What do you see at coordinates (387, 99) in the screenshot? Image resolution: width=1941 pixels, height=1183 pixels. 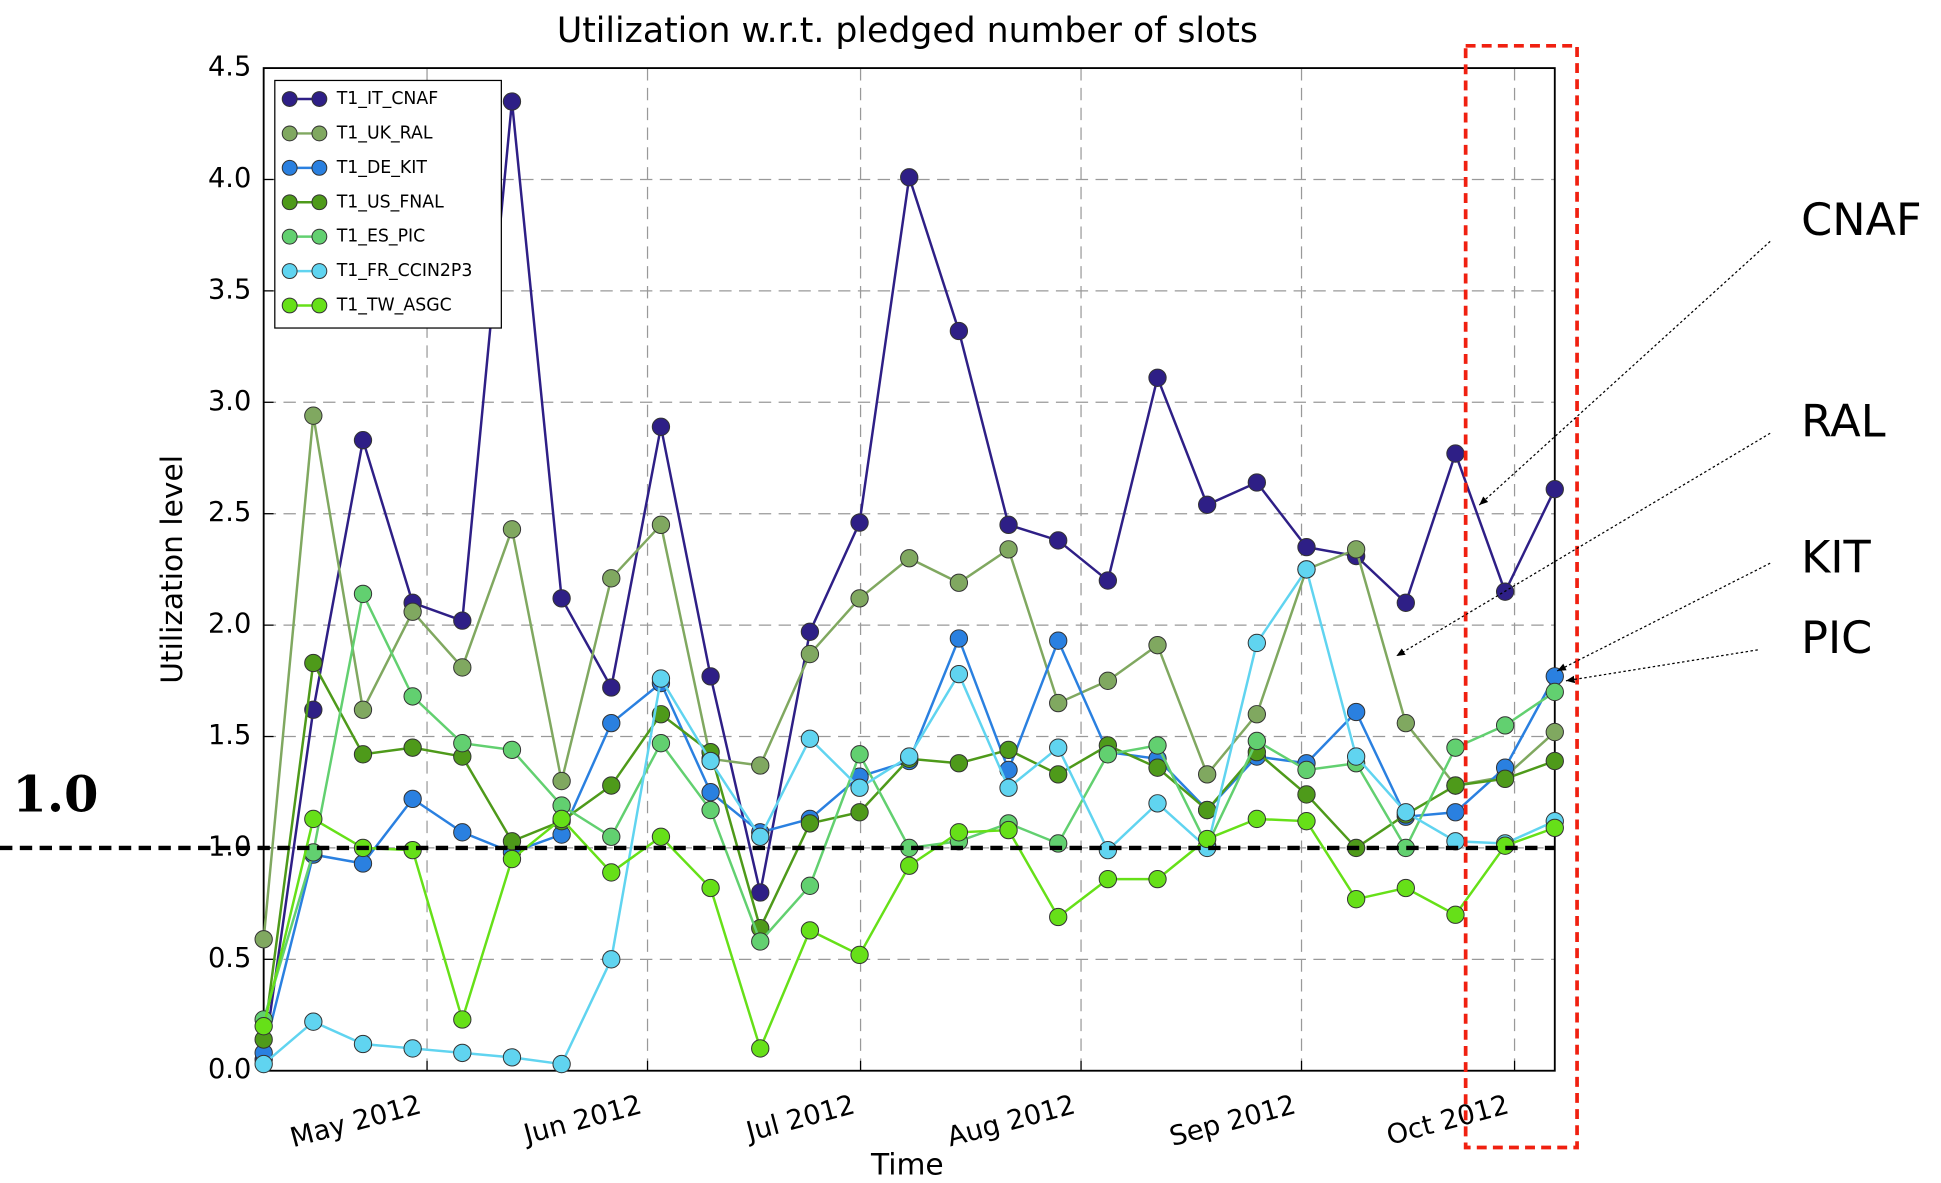 I see `legend-label: T1_IT_CNAF` at bounding box center [387, 99].